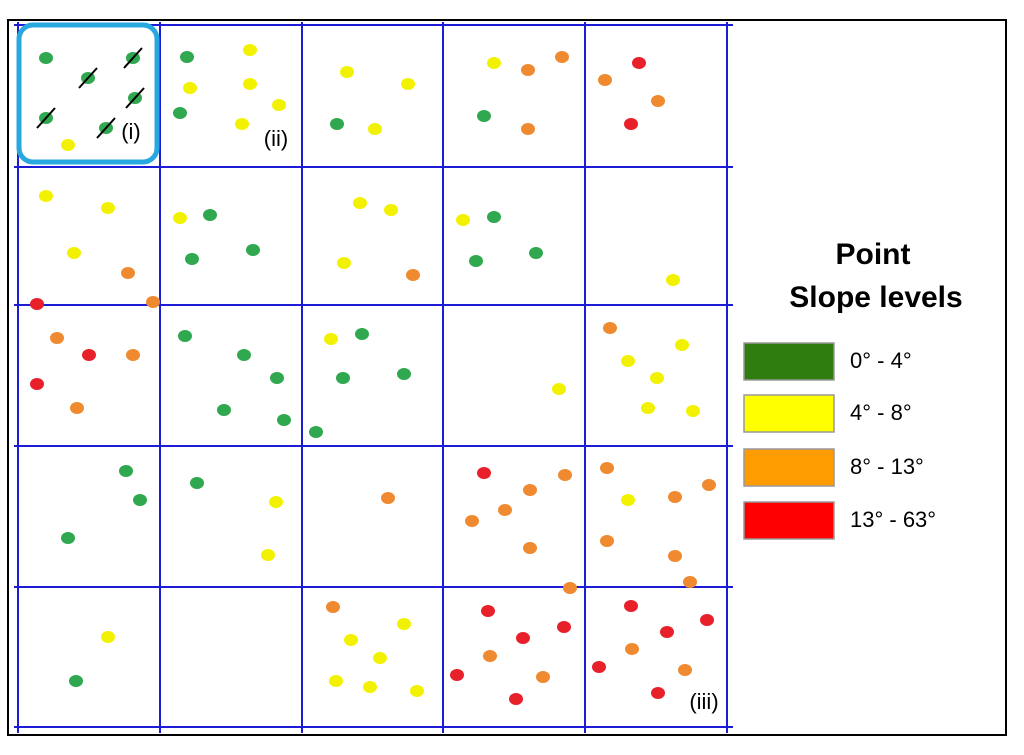  Describe the element at coordinates (839, 441) in the screenshot. I see `legend: 0° - 4° 4° - 8° 8° - 13° 13° - 63°` at that location.